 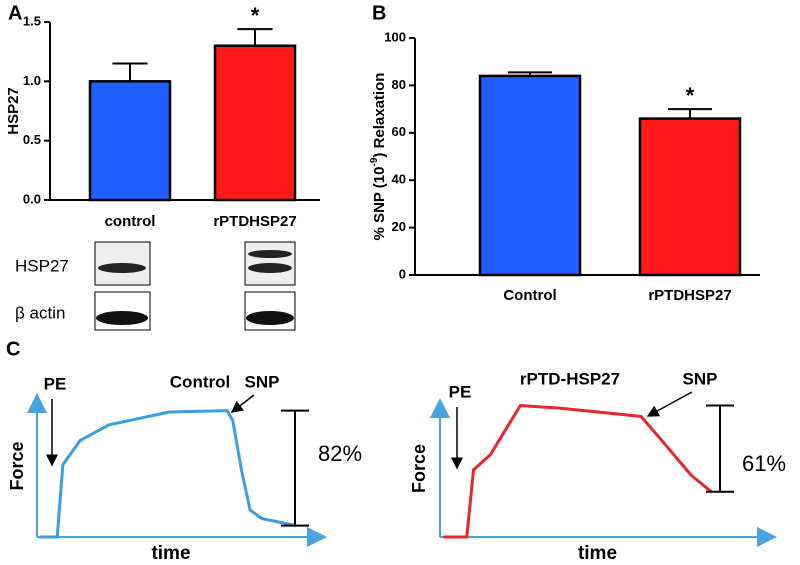 What do you see at coordinates (374, 161) in the screenshot?
I see `y-axis-label-part: -9` at bounding box center [374, 161].